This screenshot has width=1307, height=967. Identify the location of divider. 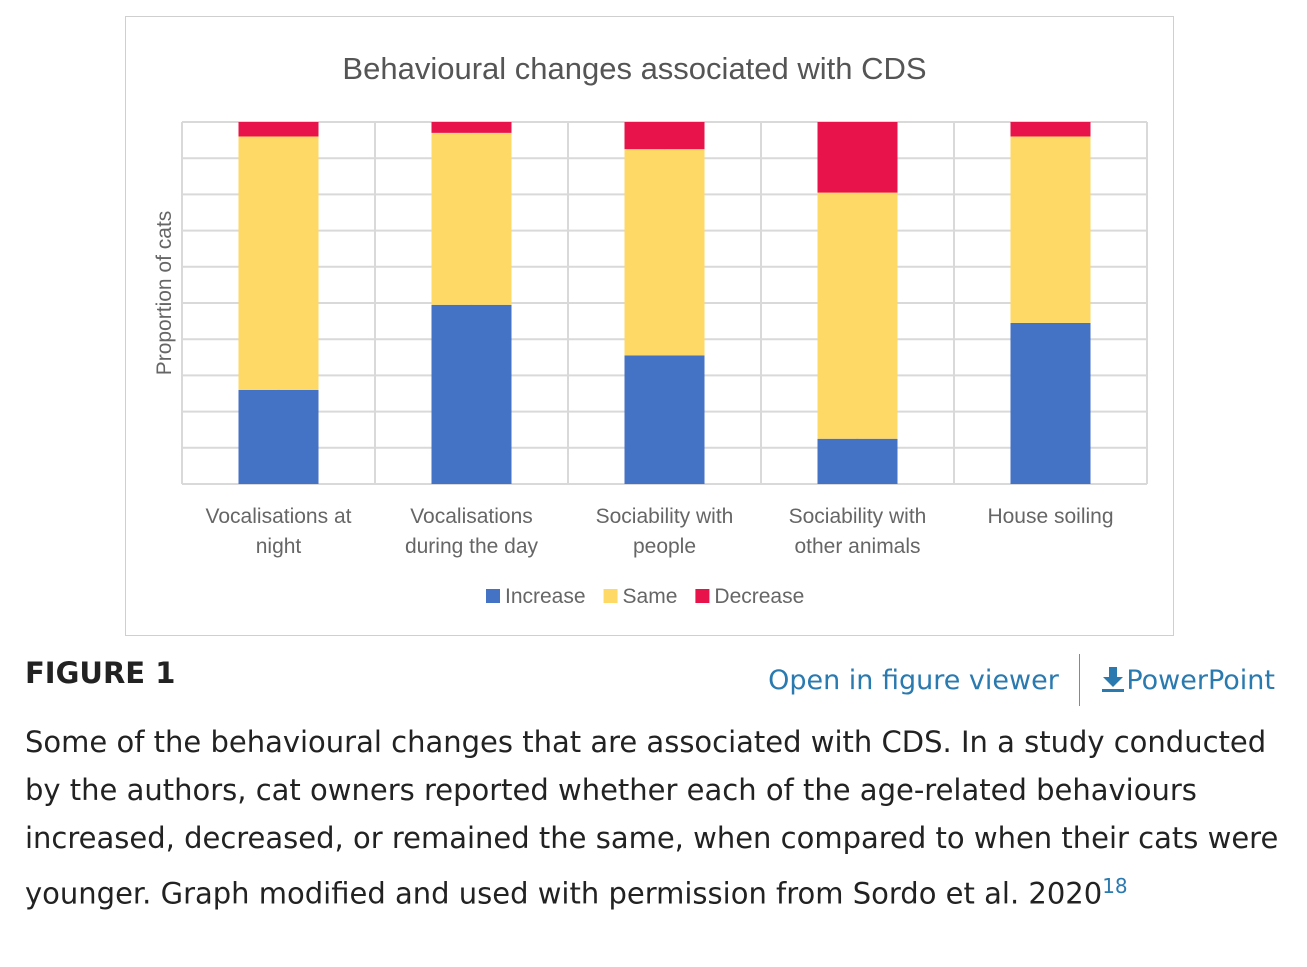
(1079, 680).